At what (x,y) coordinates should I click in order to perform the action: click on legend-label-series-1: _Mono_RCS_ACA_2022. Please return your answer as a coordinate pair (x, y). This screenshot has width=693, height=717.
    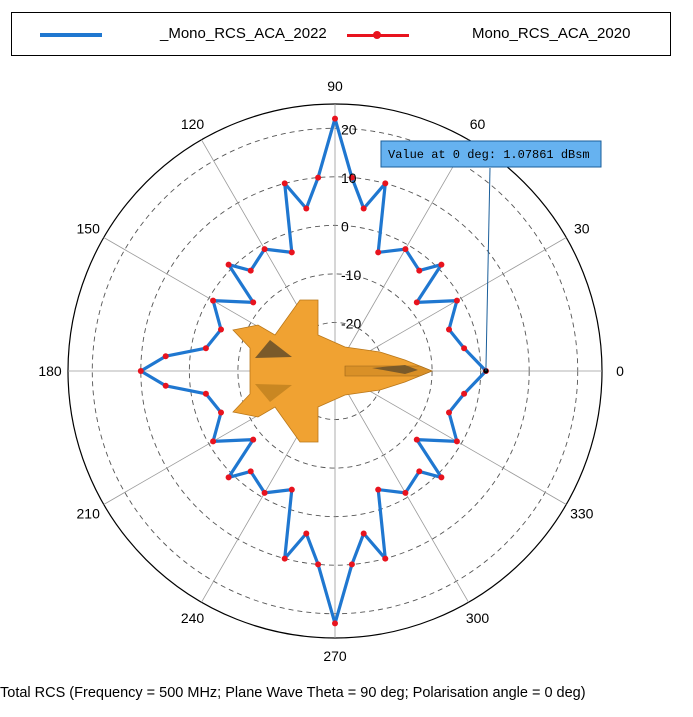
    Looking at the image, I should click on (243, 33).